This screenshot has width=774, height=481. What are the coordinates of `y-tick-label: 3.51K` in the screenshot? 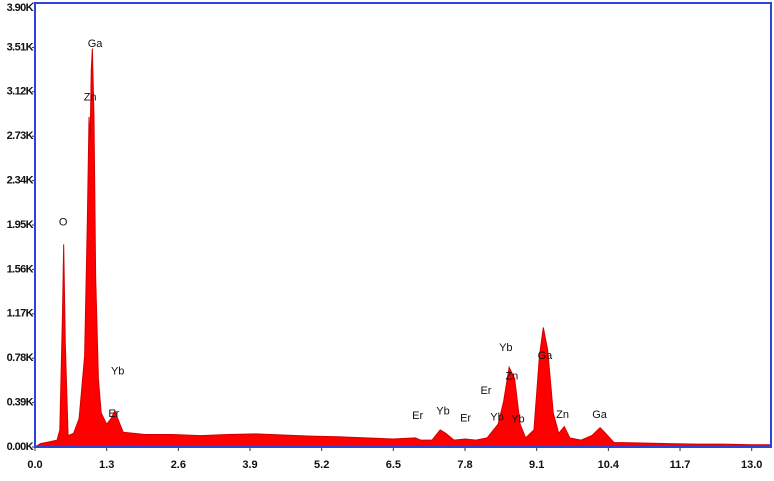 It's located at (20, 47).